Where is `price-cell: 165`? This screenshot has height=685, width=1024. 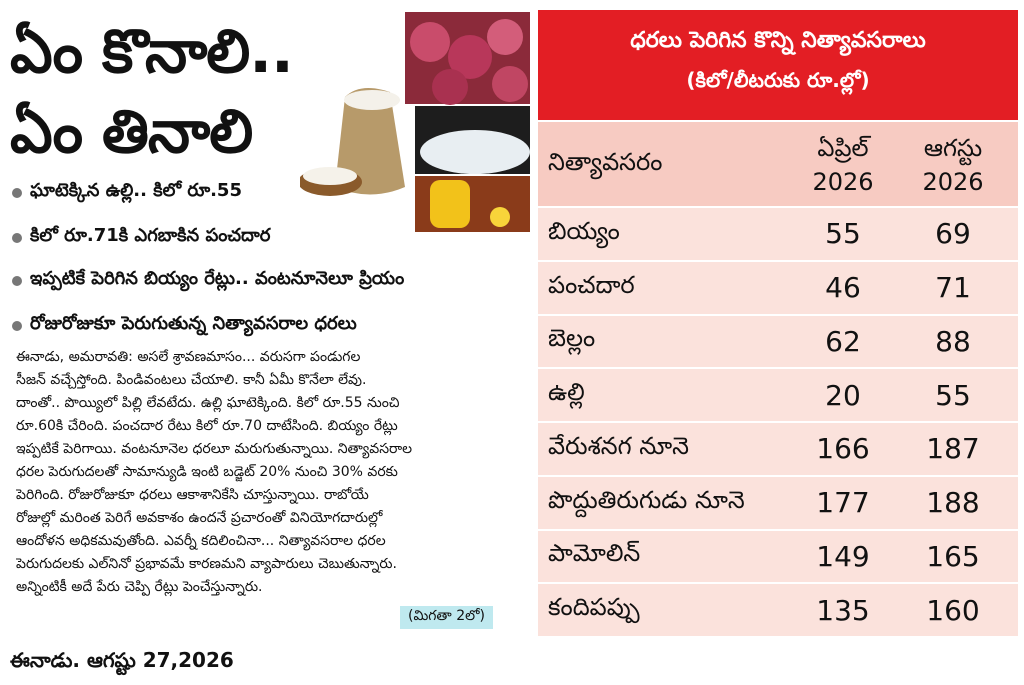 price-cell: 165 is located at coordinates (953, 556).